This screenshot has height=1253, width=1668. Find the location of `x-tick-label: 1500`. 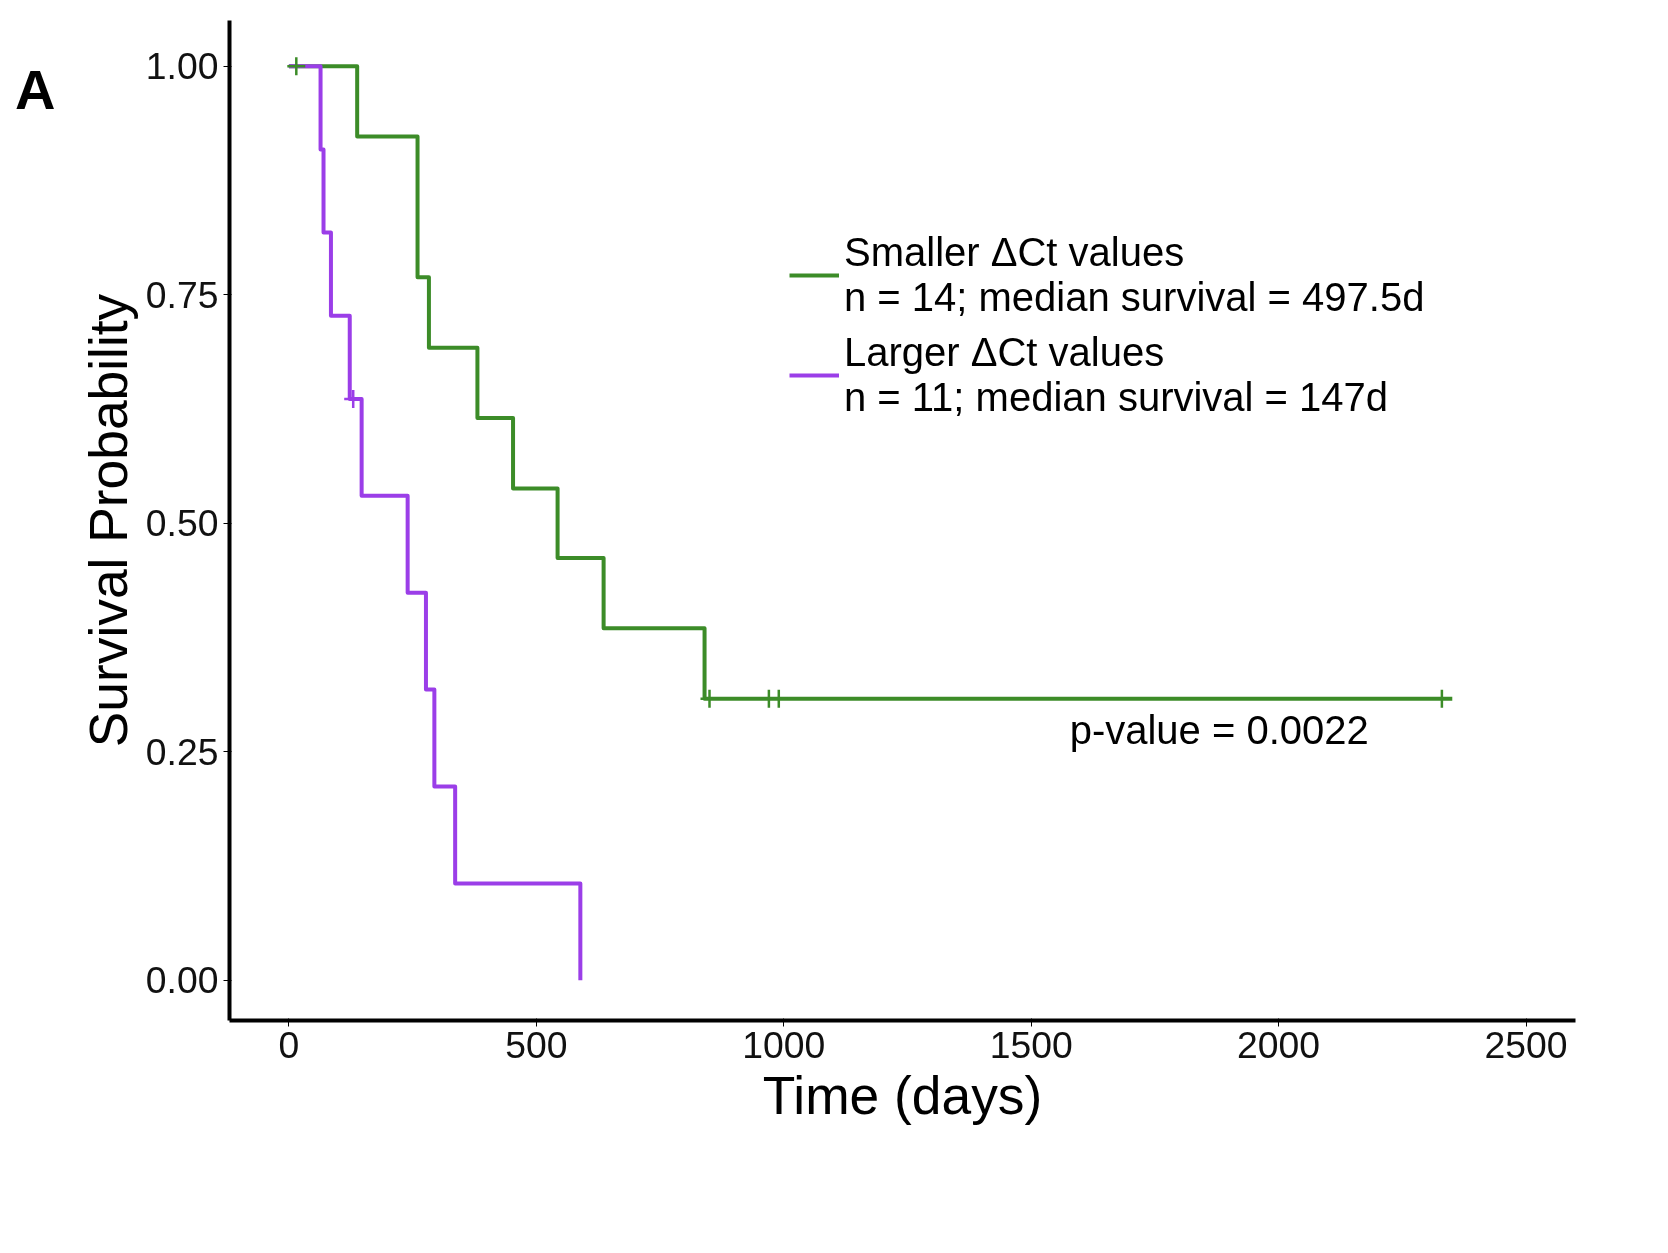

x-tick-label: 1500 is located at coordinates (1031, 1044).